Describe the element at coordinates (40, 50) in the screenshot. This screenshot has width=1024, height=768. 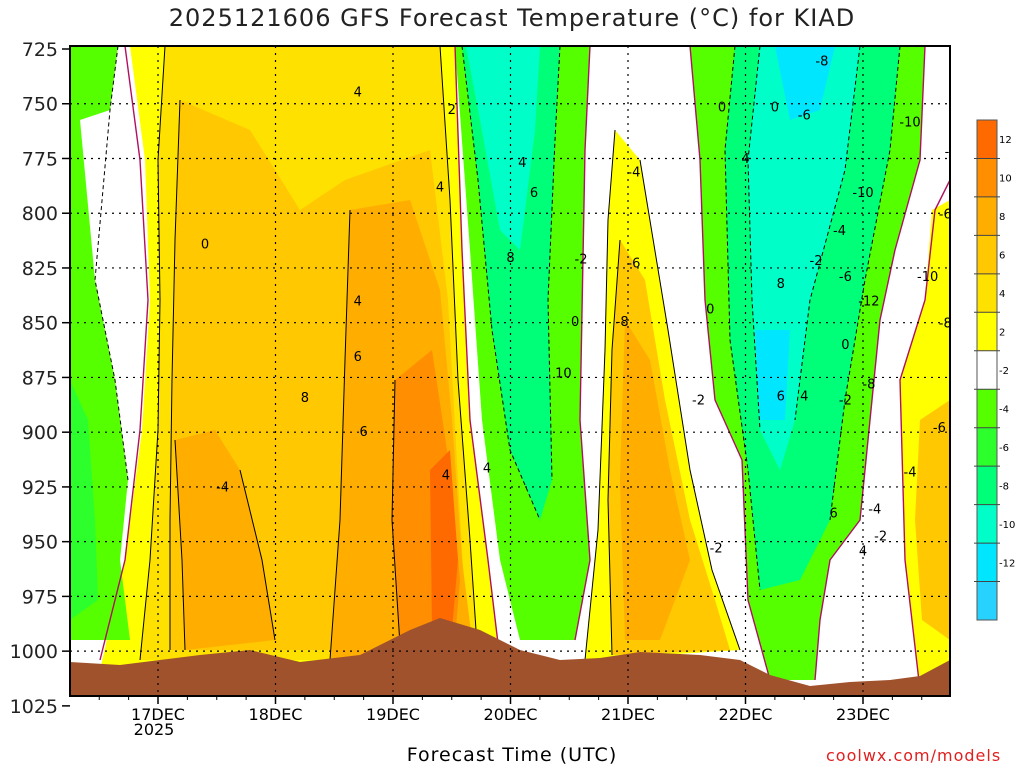
I see `y-tick-label: 725` at that location.